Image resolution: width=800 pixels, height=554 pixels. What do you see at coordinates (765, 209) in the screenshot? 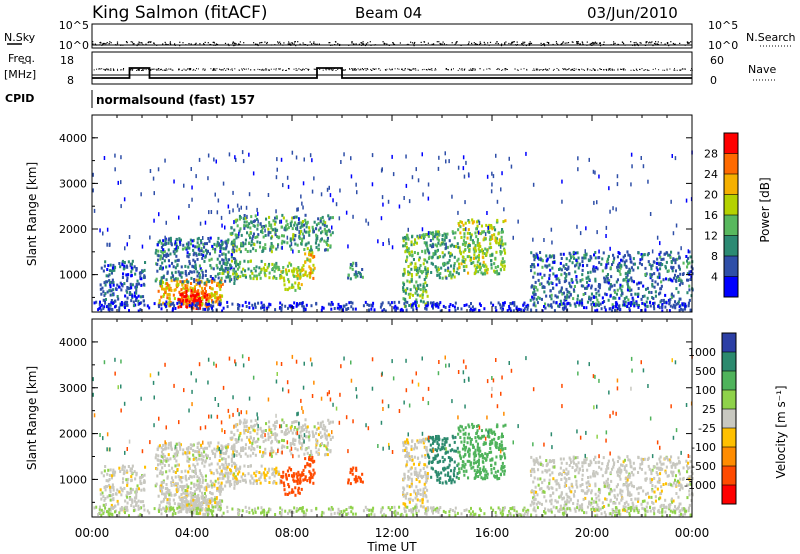
I see `power-colorbar-label: Power [dB]` at bounding box center [765, 209].